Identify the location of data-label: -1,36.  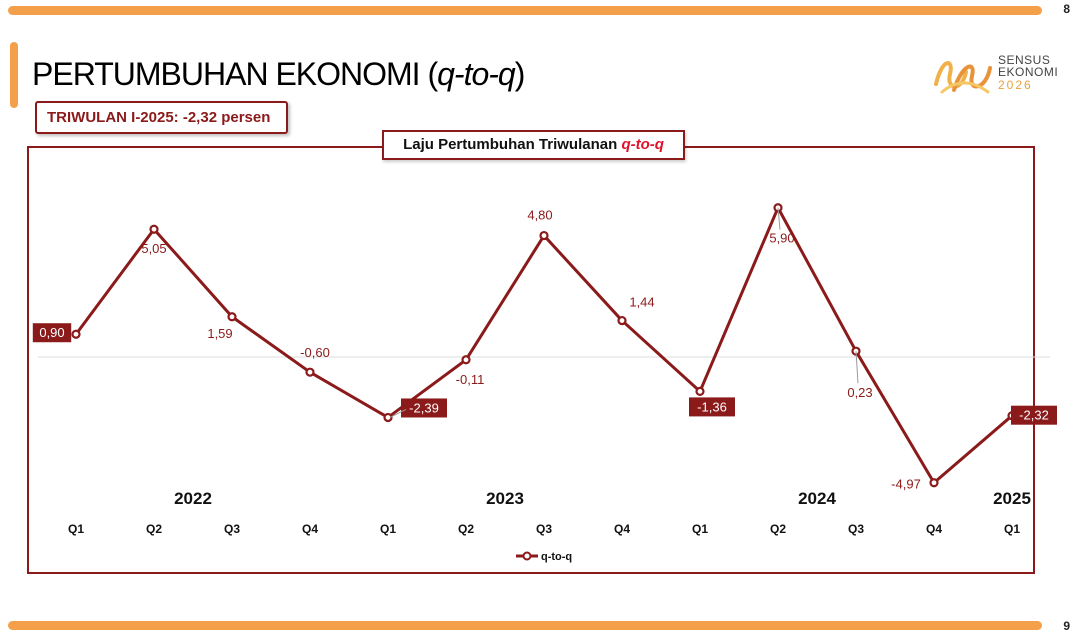
(712, 406).